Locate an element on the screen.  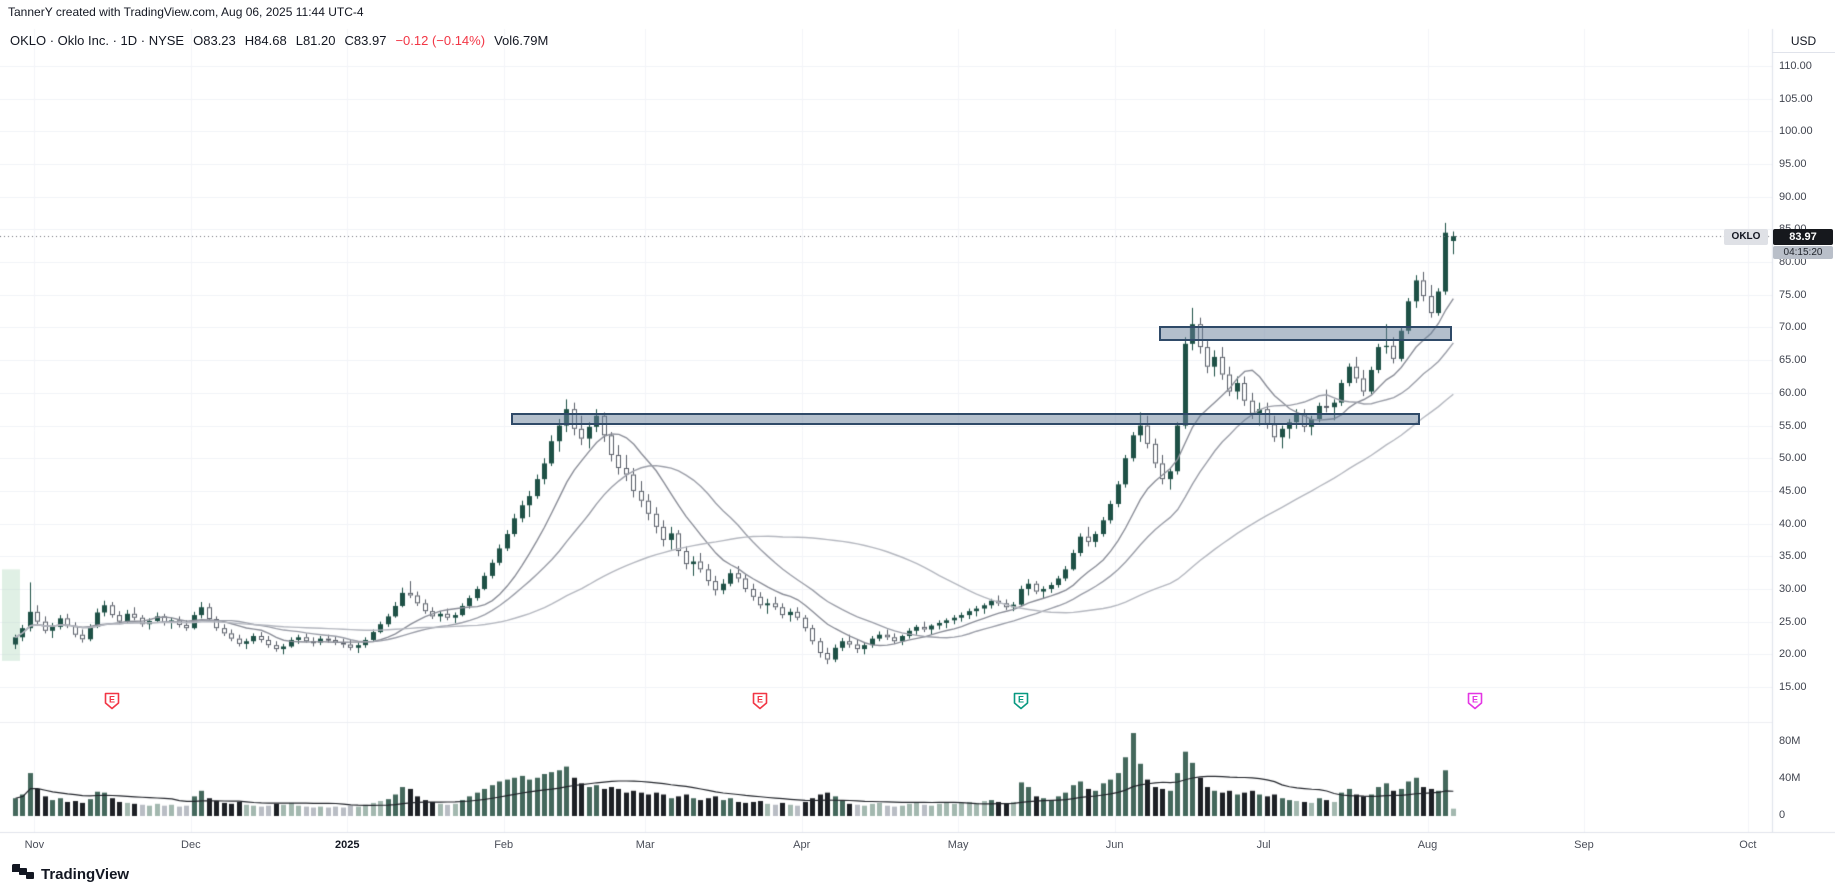
price-axis-label: 80.00 is located at coordinates (1793, 262).